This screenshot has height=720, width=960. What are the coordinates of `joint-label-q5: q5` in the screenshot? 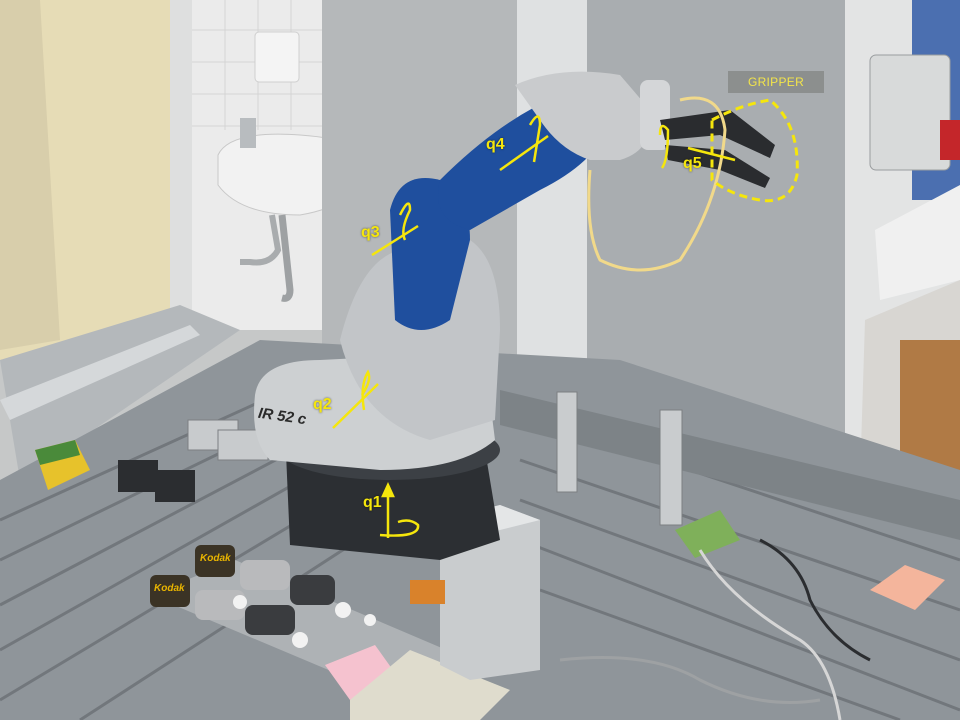 It's located at (692, 163).